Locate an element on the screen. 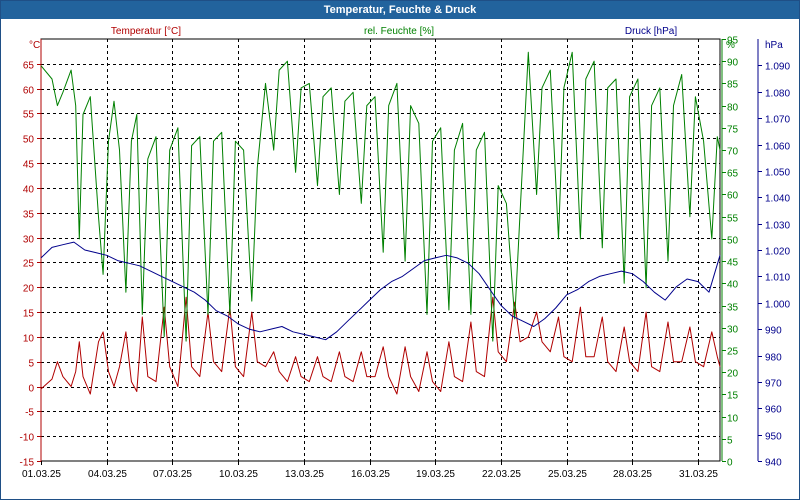  temperature-tick-label: 0 is located at coordinates (31, 389).